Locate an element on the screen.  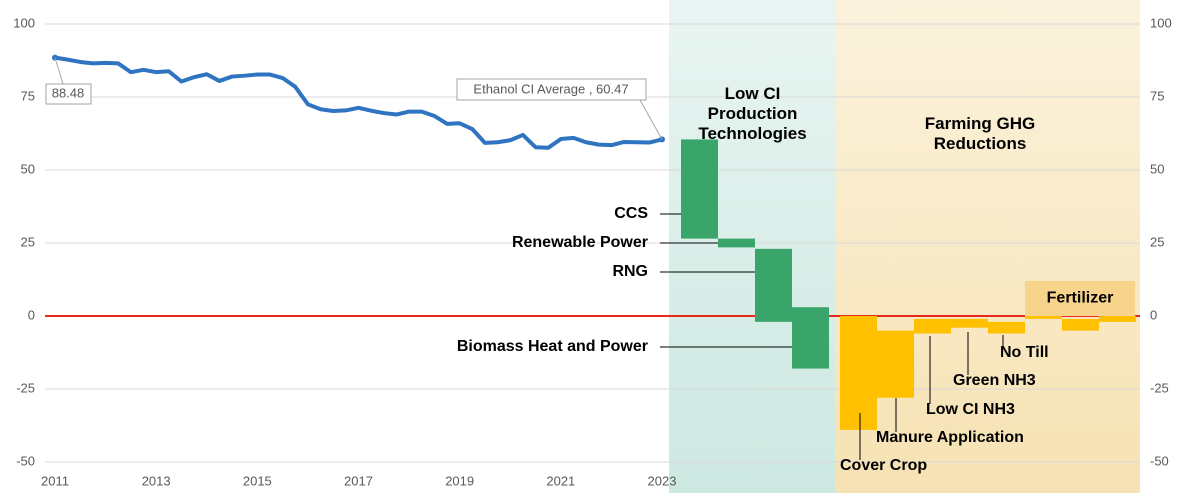
line-series is located at coordinates (358, 102).